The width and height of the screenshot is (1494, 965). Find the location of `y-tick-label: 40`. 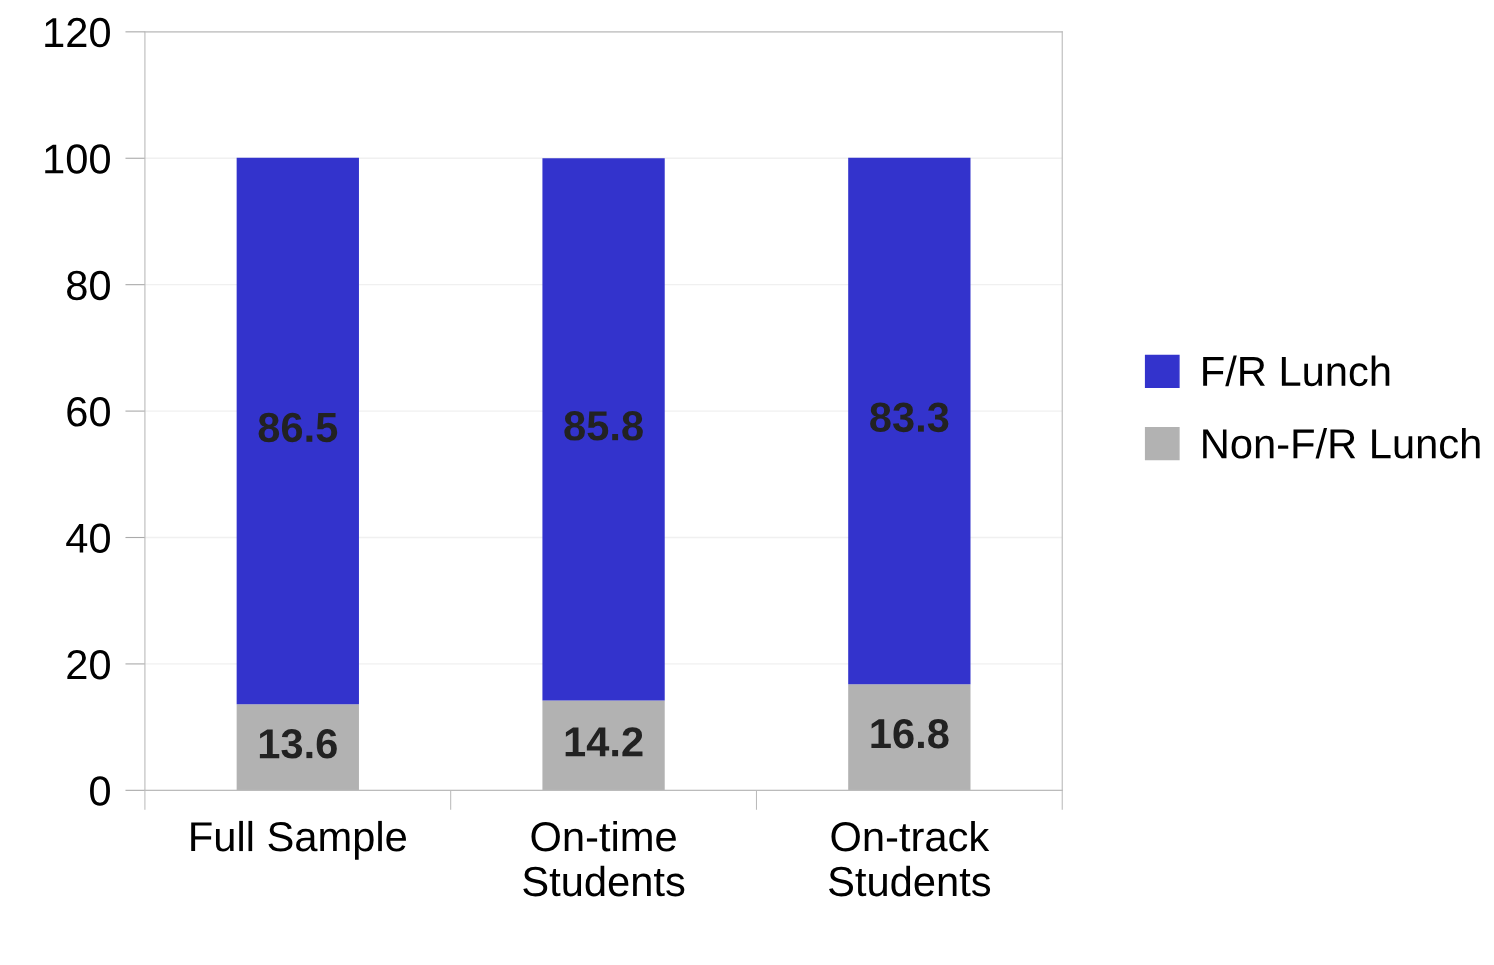

y-tick-label: 40 is located at coordinates (88, 538).